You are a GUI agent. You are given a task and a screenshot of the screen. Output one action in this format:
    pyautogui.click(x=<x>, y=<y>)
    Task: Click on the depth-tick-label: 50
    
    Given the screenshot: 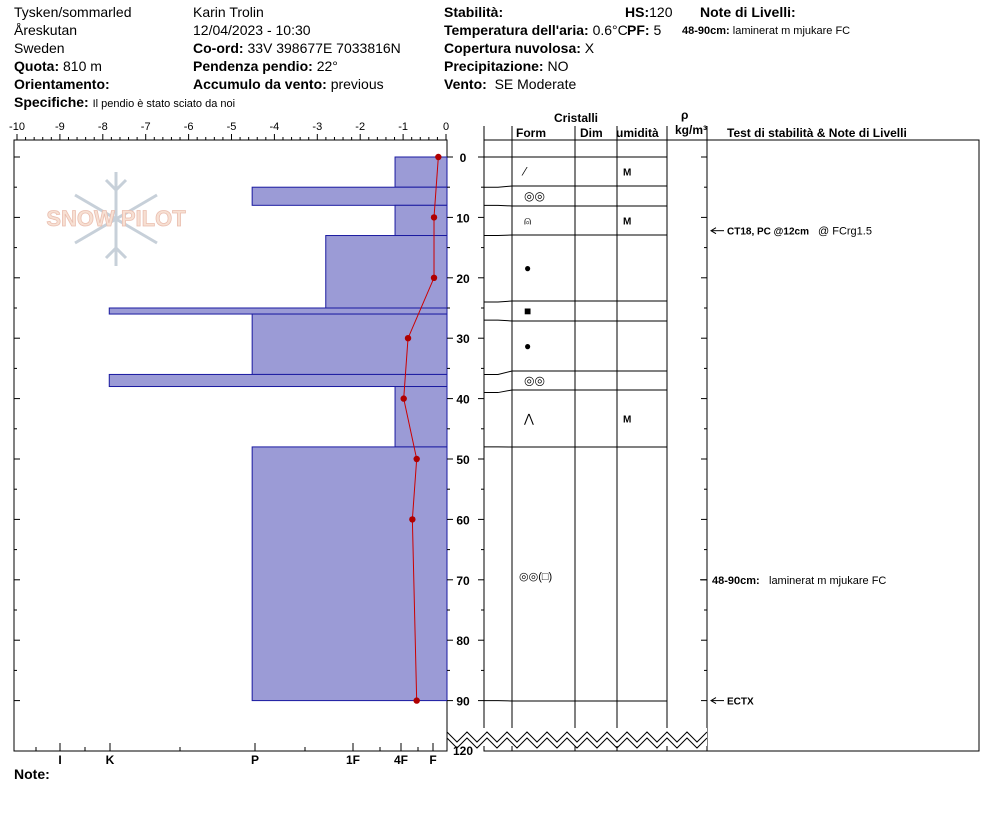 What is the action you would take?
    pyautogui.click(x=463, y=460)
    